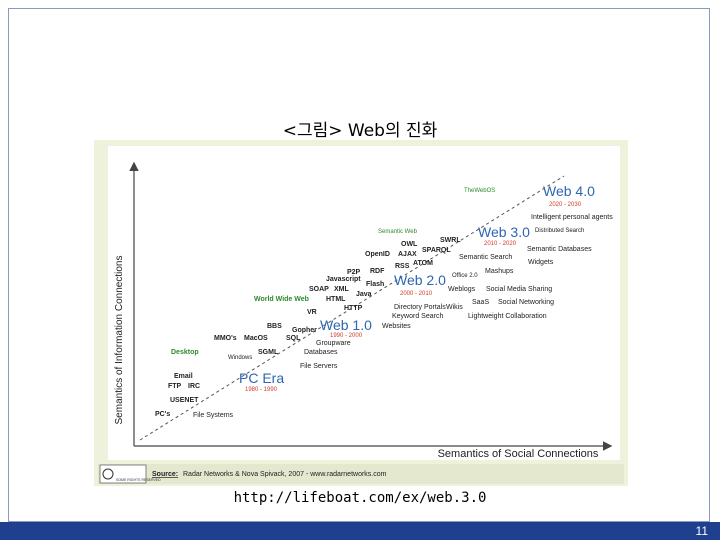 Image resolution: width=720 pixels, height=540 pixels. I want to click on app-mashups: Mashups, so click(499, 271).